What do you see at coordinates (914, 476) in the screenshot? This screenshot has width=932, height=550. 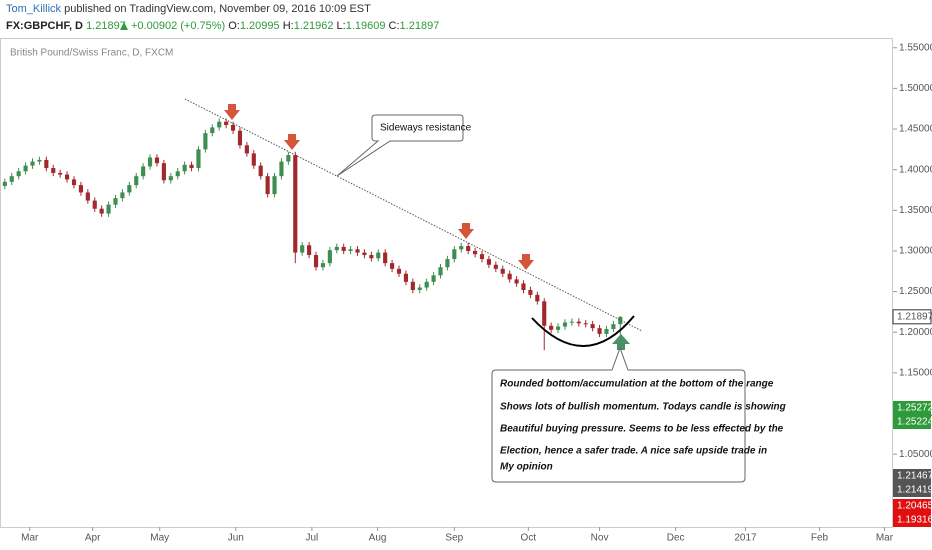 I see `scale-label: 1.21467` at bounding box center [914, 476].